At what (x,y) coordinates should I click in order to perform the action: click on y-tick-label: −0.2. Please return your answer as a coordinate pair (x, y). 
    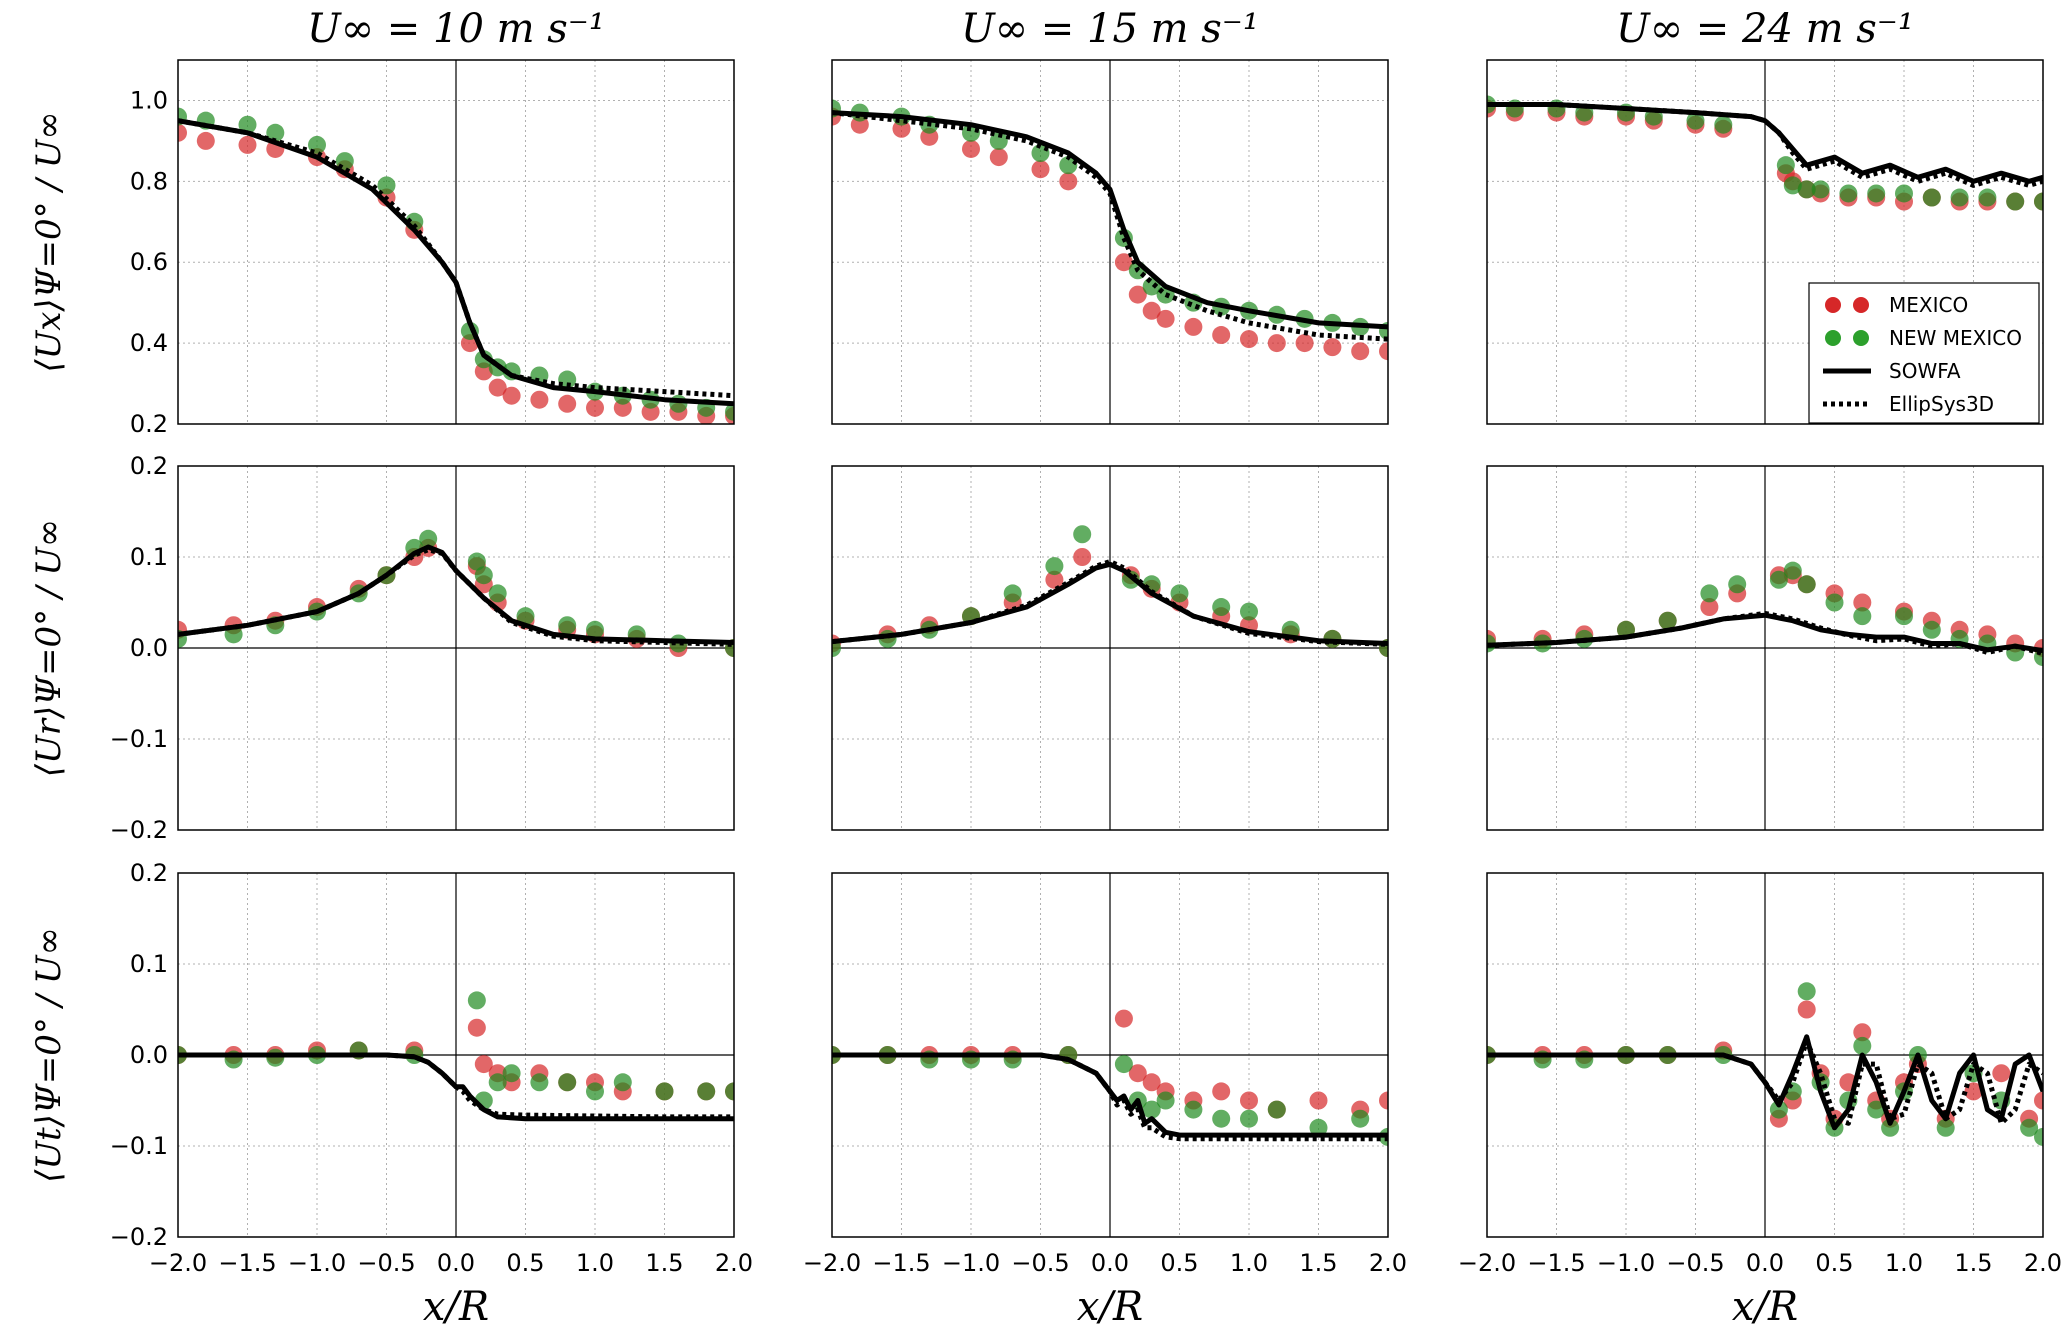
    Looking at the image, I should click on (139, 1237).